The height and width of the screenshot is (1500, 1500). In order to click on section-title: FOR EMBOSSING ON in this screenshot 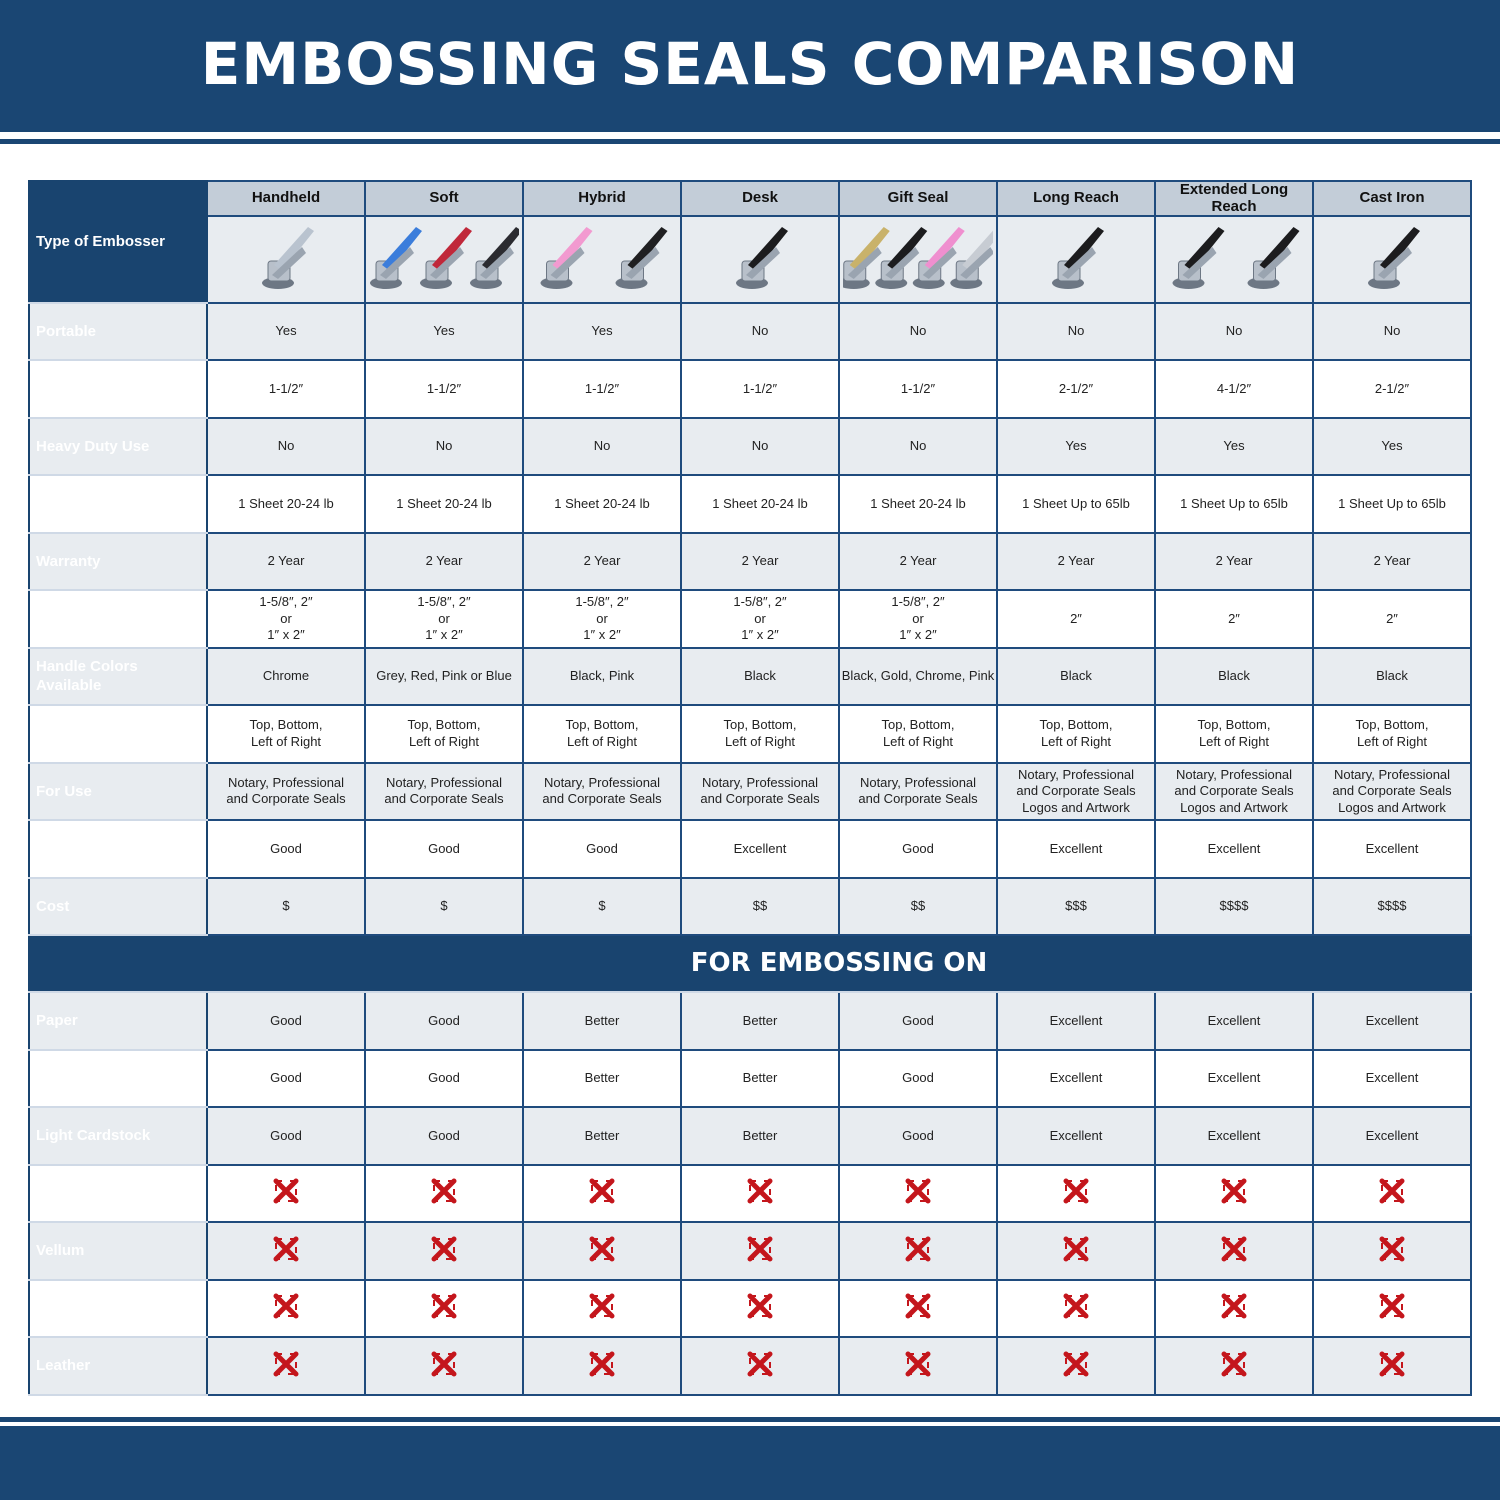, I will do `click(839, 963)`.